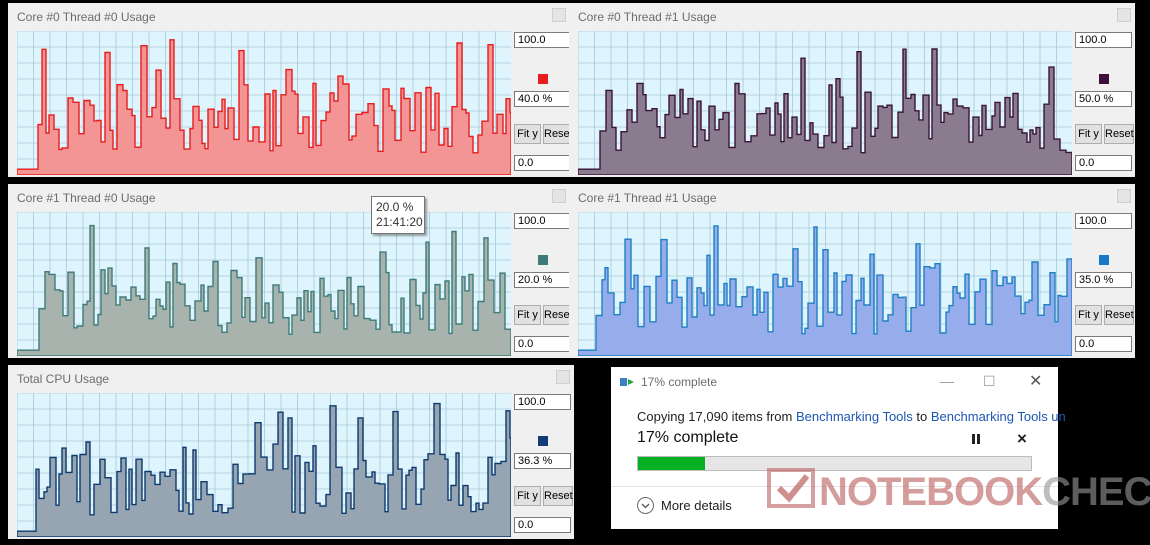  Describe the element at coordinates (1103, 99) in the screenshot. I see `current-value-field: 50.0 %` at that location.